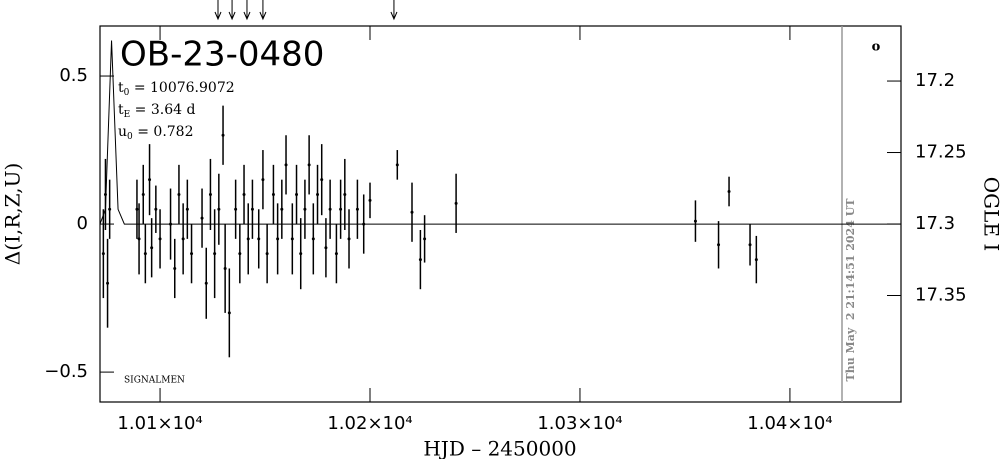 This screenshot has height=459, width=1004. I want to click on x-tick-label: 1.03×10⁴, so click(579, 423).